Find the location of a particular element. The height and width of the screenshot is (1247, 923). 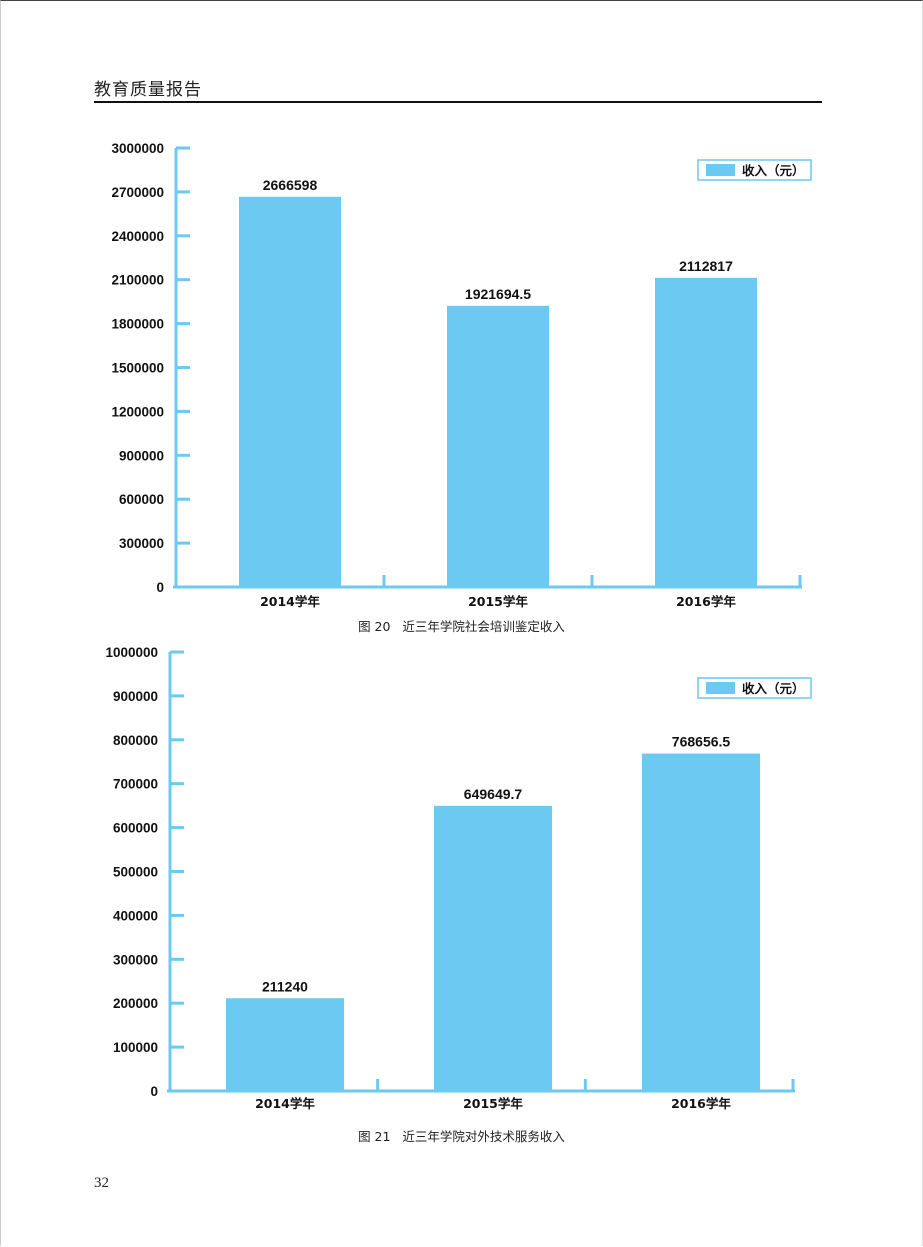

bar-value-label: 2666598 is located at coordinates (290, 185).